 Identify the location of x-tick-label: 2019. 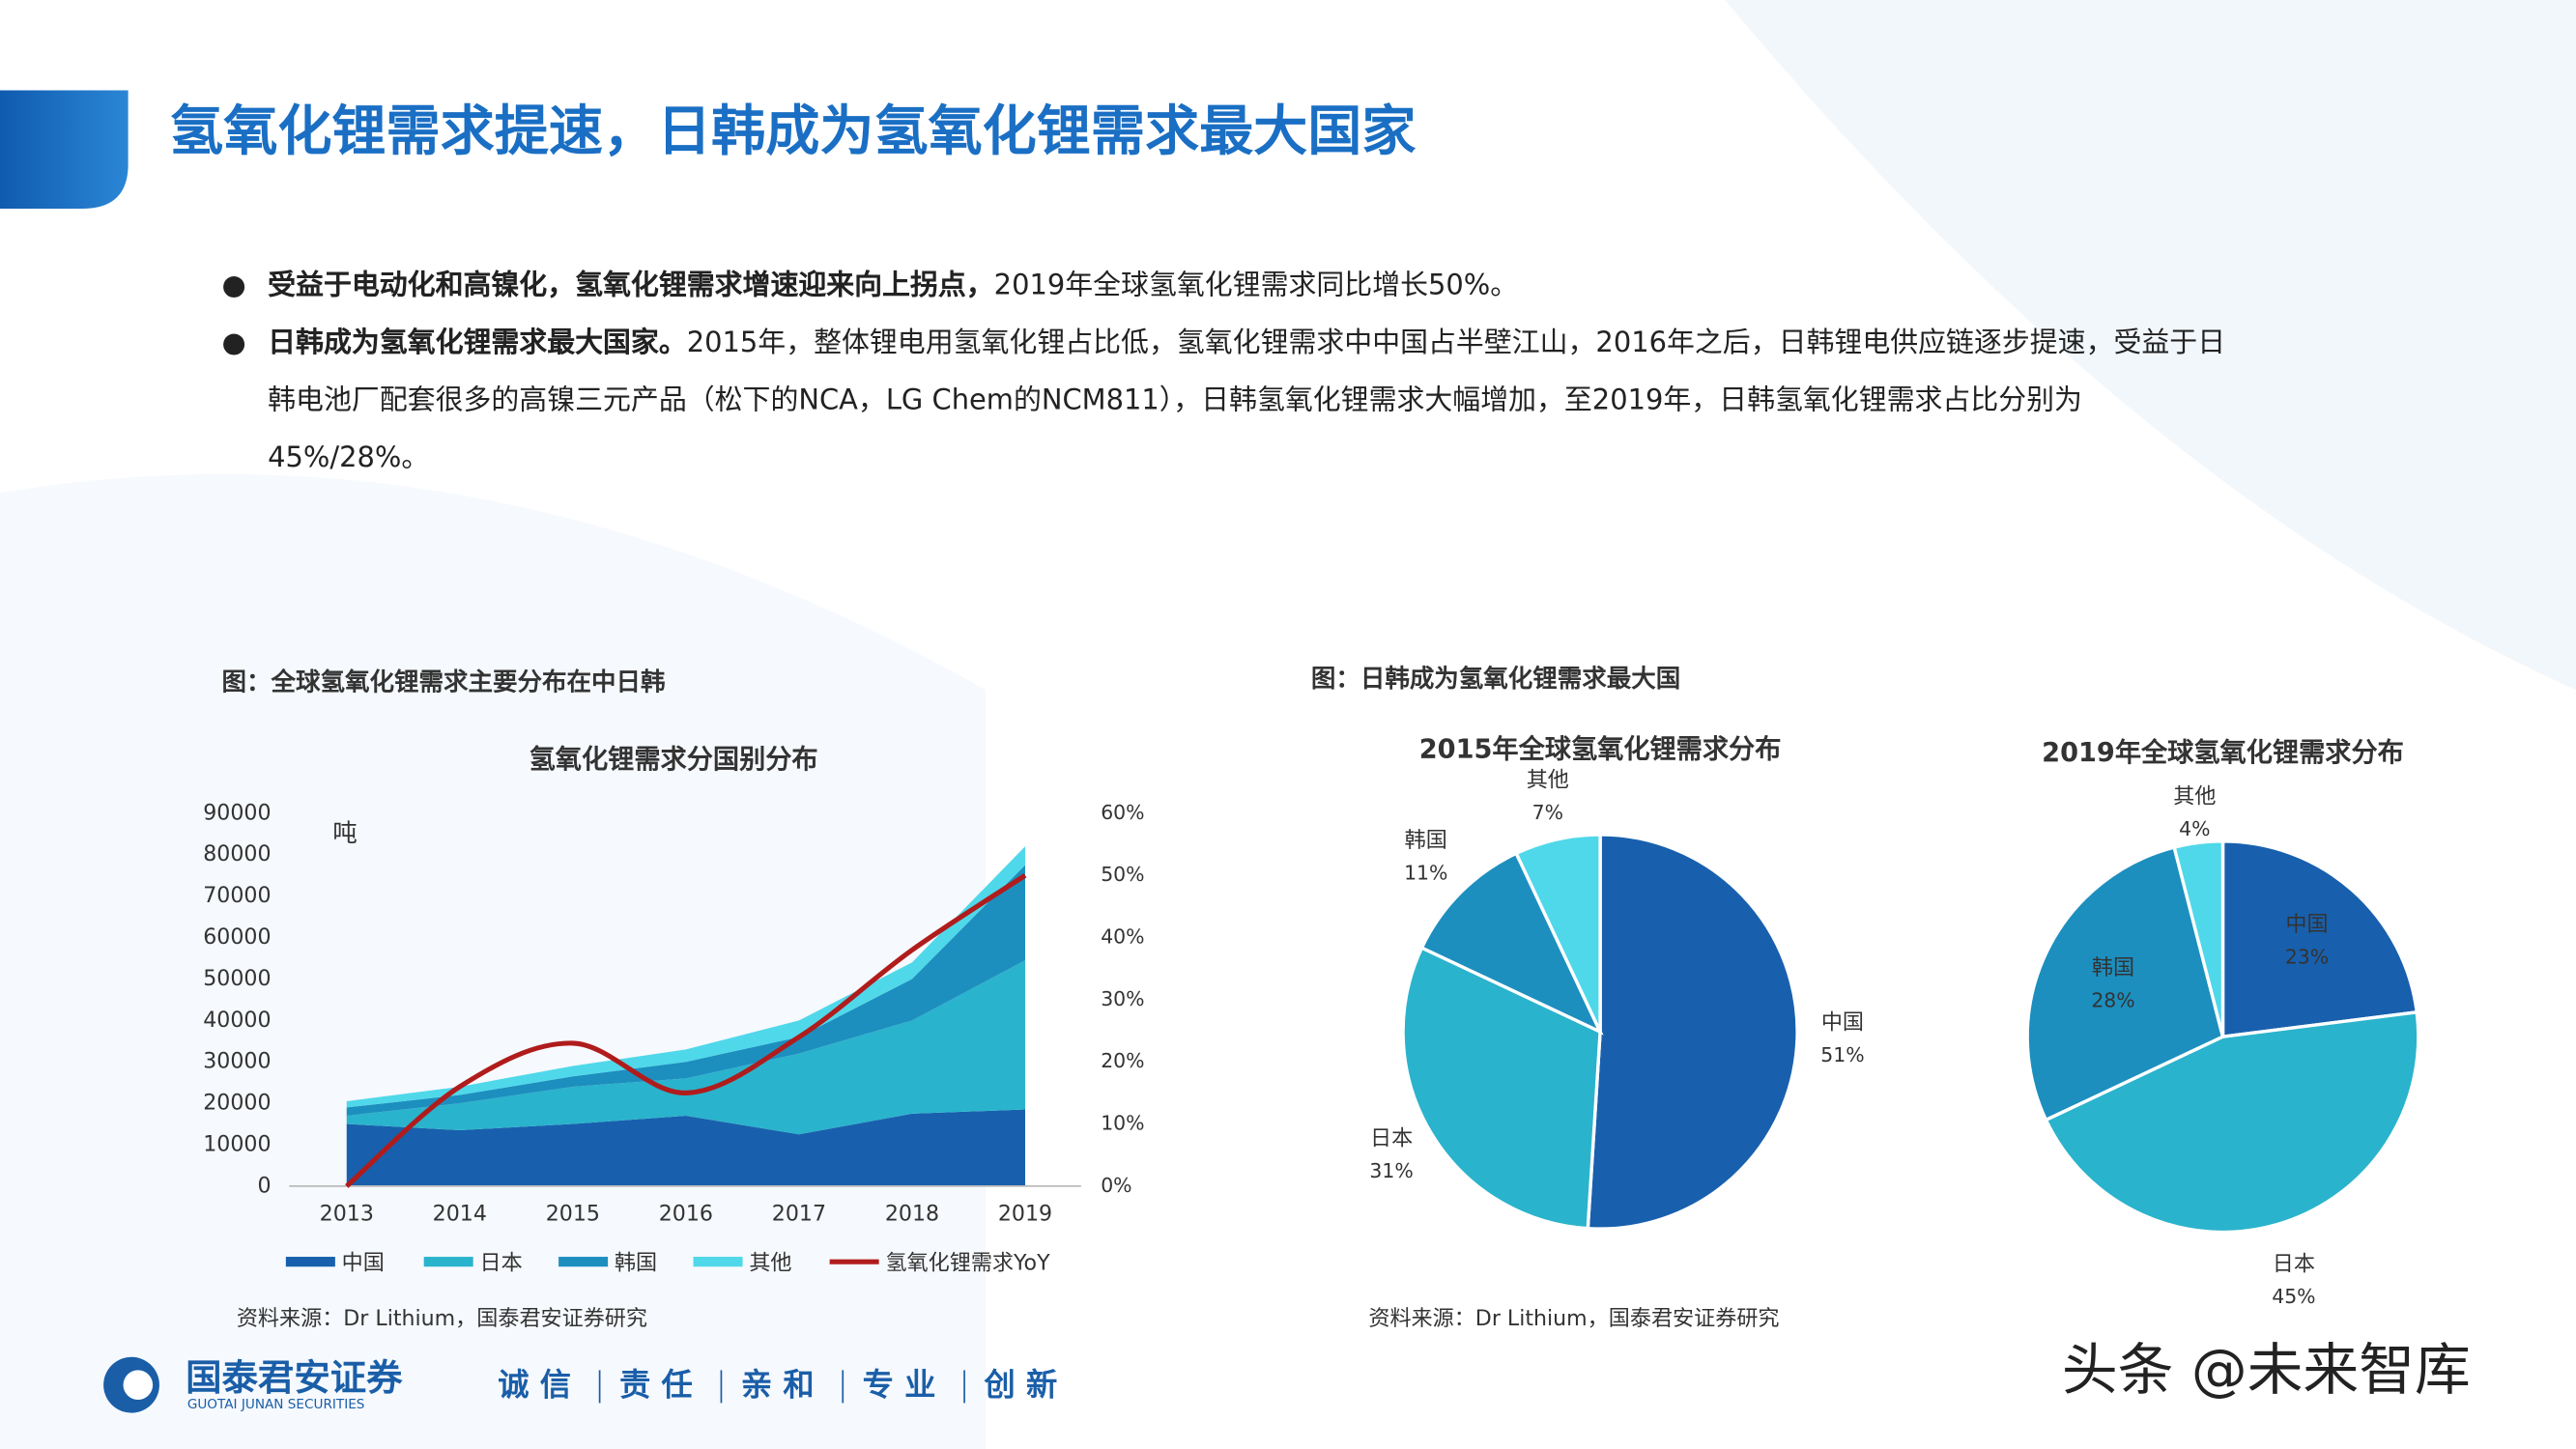
(1025, 1213).